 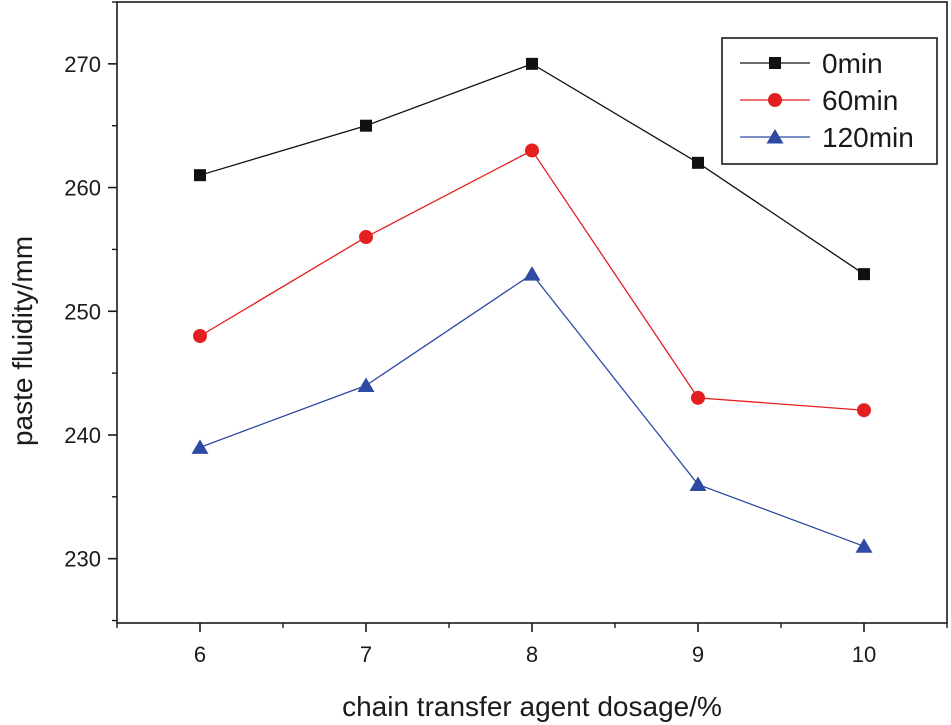 I want to click on y-tick-label: 250, so click(x=82, y=311).